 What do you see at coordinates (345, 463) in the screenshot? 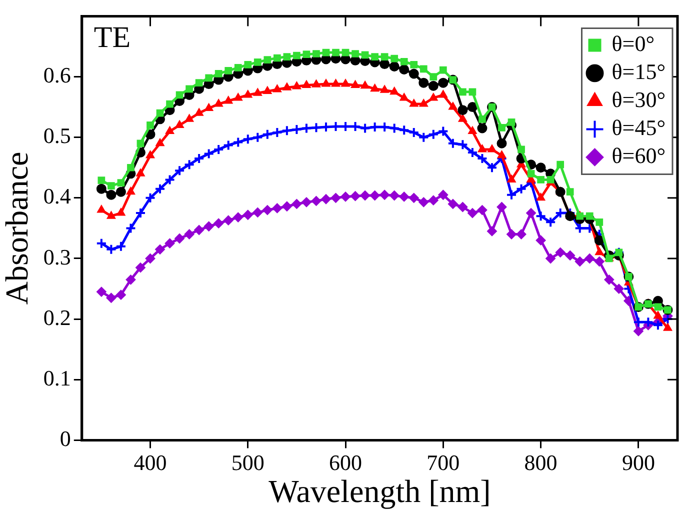
I see `x-tick-label: 600` at bounding box center [345, 463].